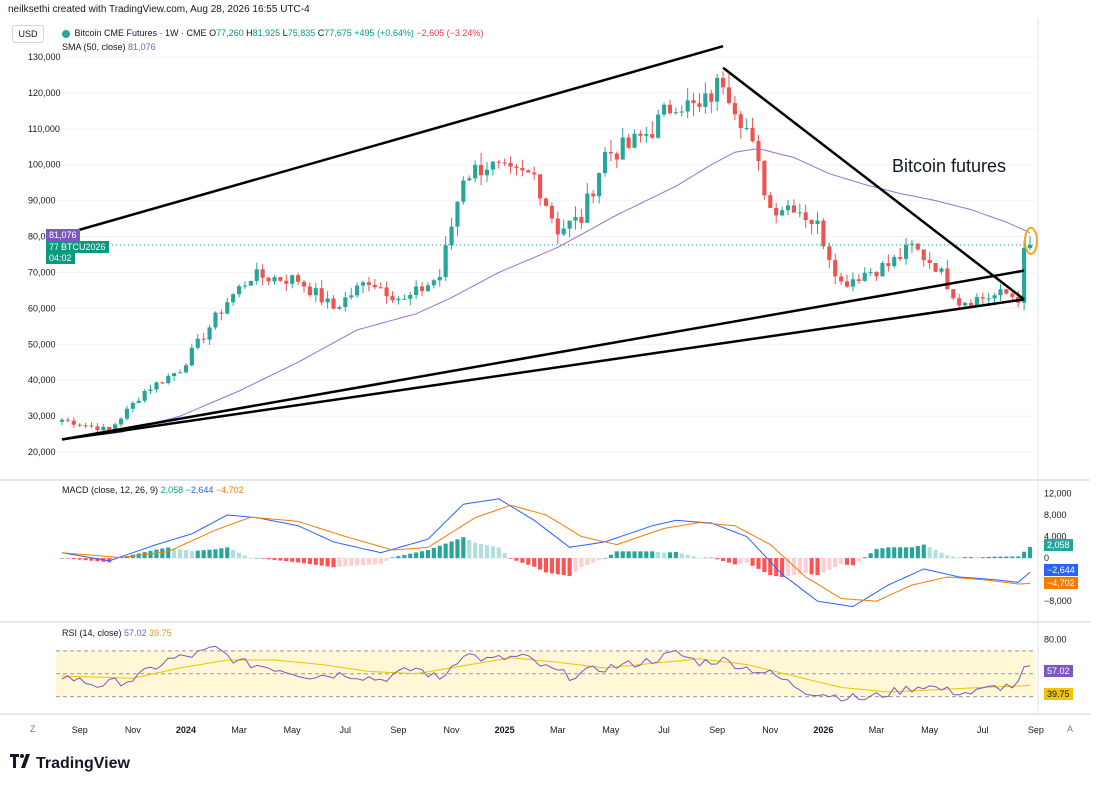 The width and height of the screenshot is (1100, 786). I want to click on rsi-sma-line, so click(546, 675).